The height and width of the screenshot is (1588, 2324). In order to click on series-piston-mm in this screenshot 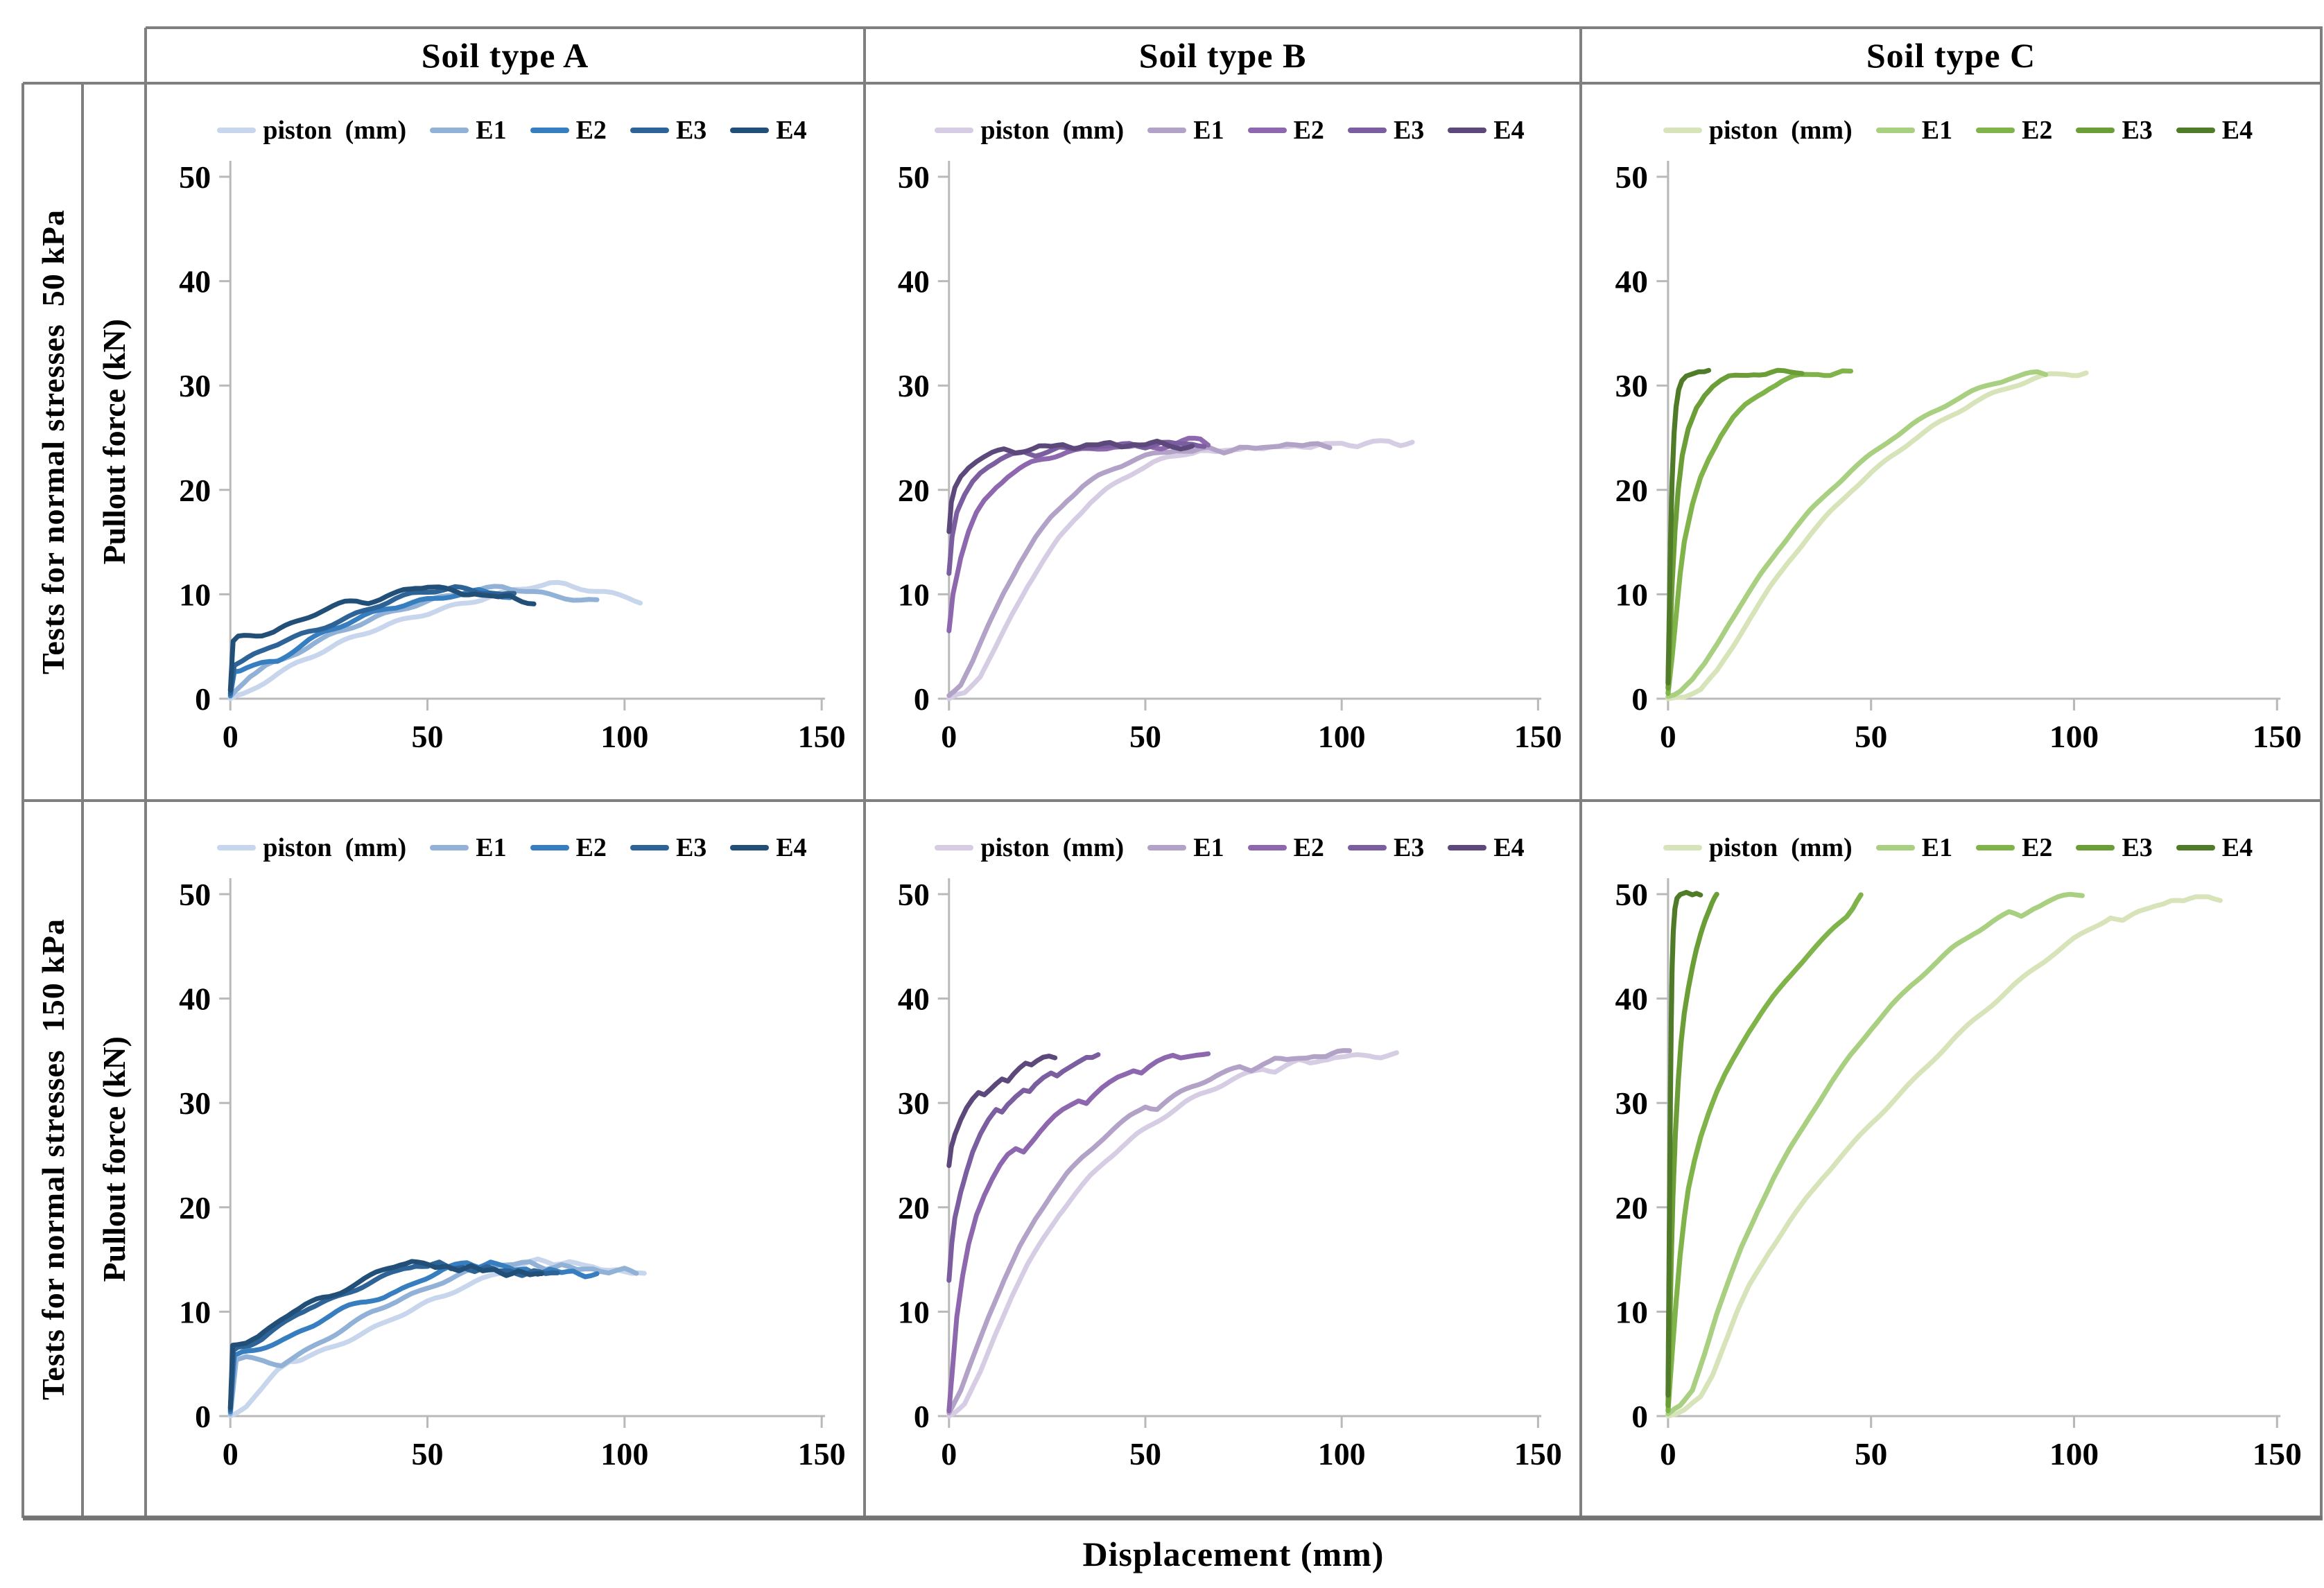, I will do `click(435, 640)`.